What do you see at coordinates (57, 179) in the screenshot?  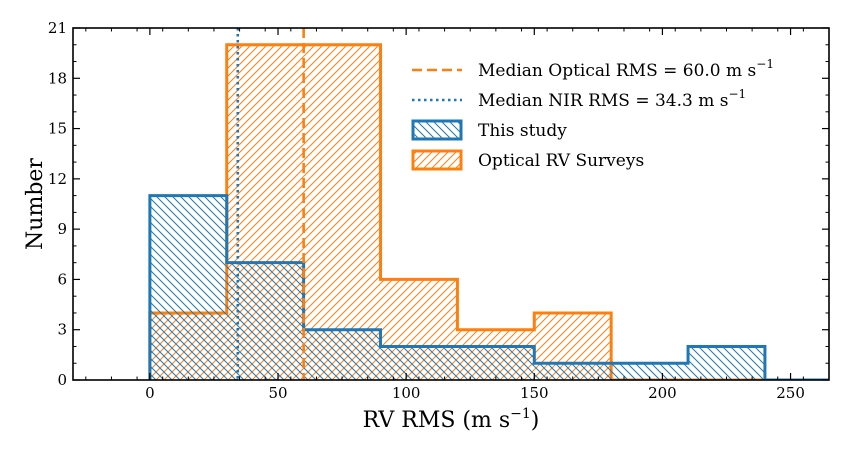 I see `y-tick-label: 12` at bounding box center [57, 179].